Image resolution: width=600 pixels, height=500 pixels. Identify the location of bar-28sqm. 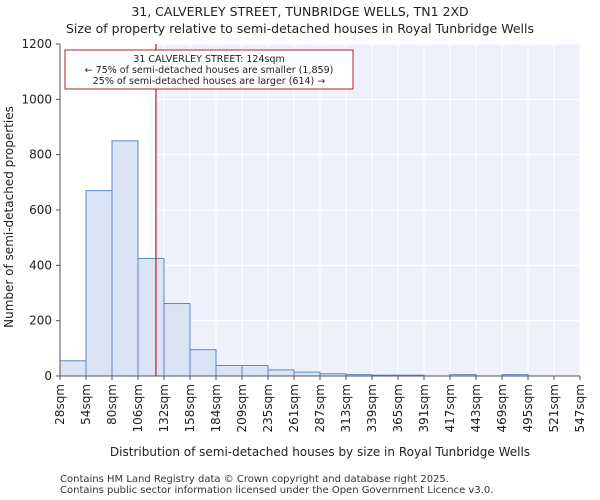
(73, 368).